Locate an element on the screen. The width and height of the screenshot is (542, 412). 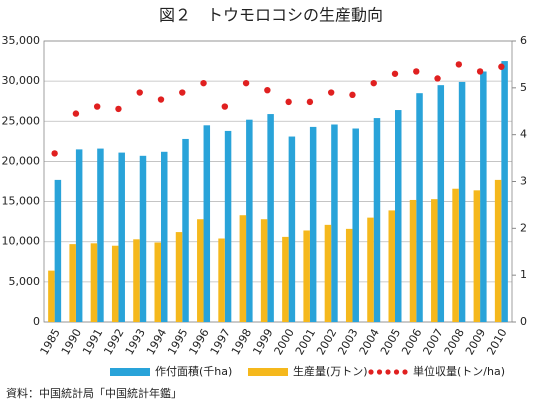
legend-label: 作付面積(千ha) is located at coordinates (193, 371).